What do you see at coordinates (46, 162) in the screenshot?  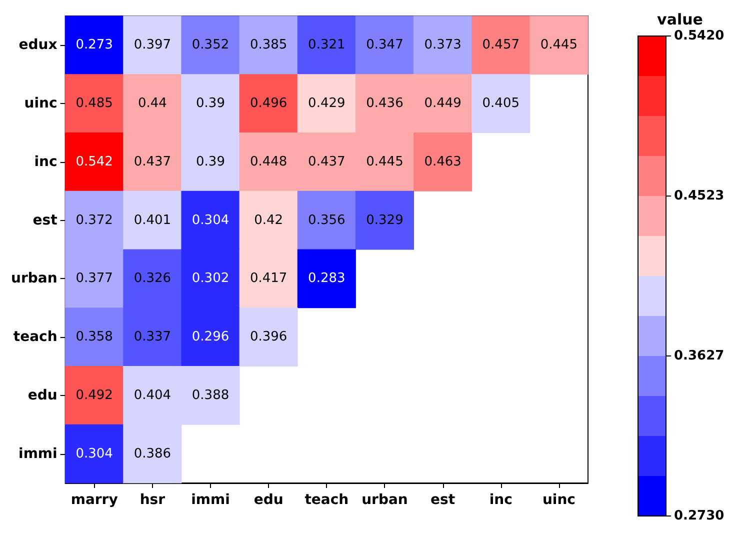 I see `y-tick-label: inc` at bounding box center [46, 162].